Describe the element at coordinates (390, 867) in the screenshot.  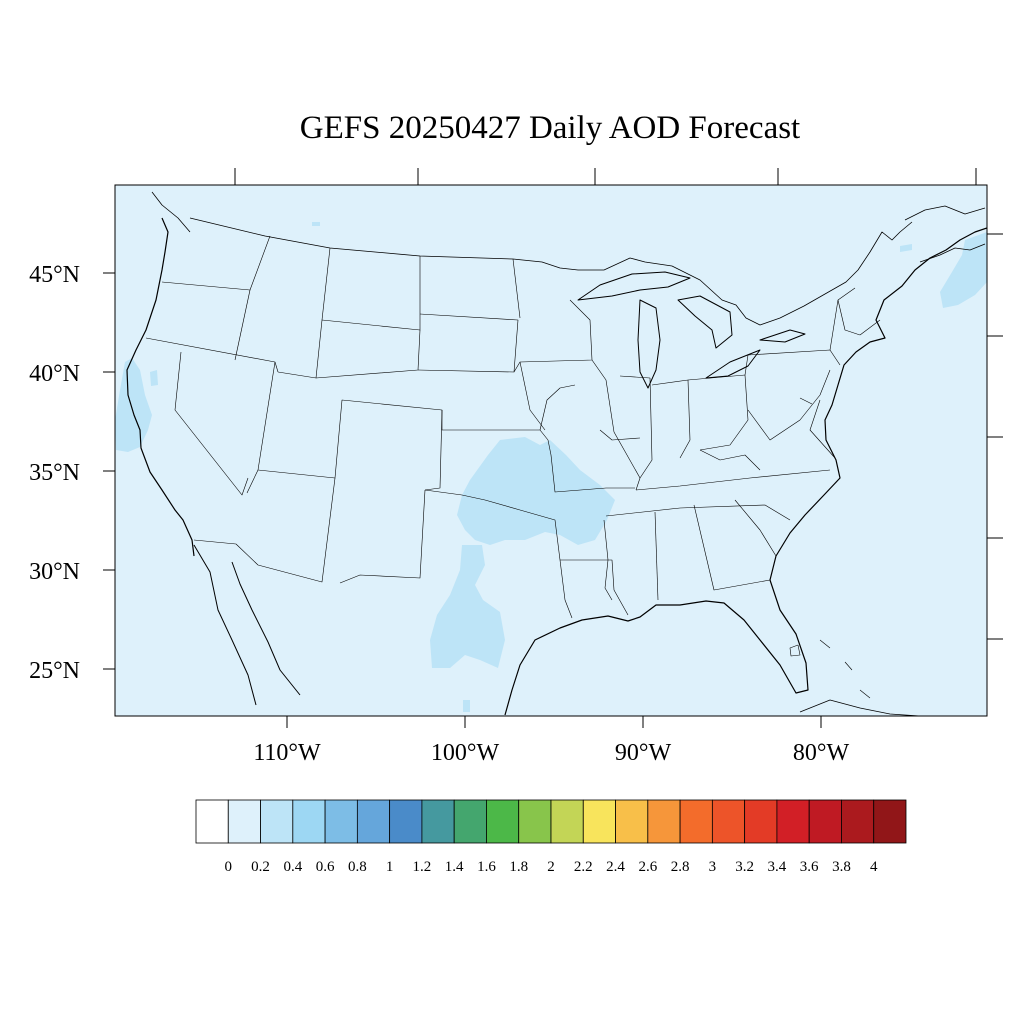
I see `colorbar-label: 1` at that location.